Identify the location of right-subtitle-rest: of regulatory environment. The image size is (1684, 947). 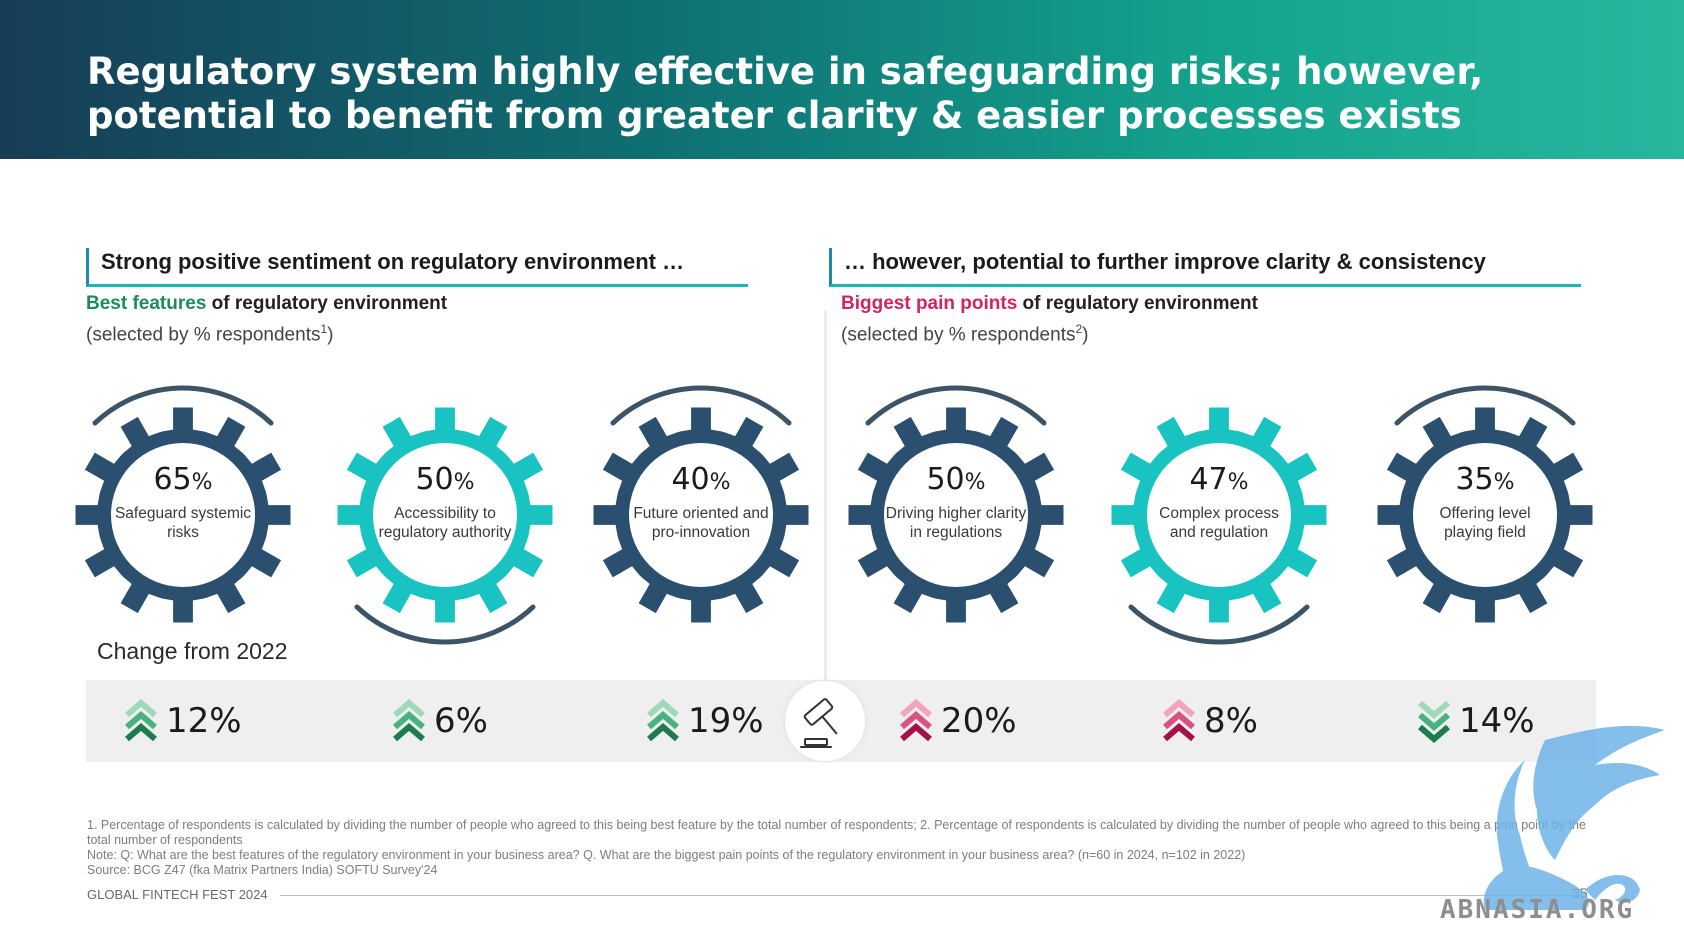
(1137, 303).